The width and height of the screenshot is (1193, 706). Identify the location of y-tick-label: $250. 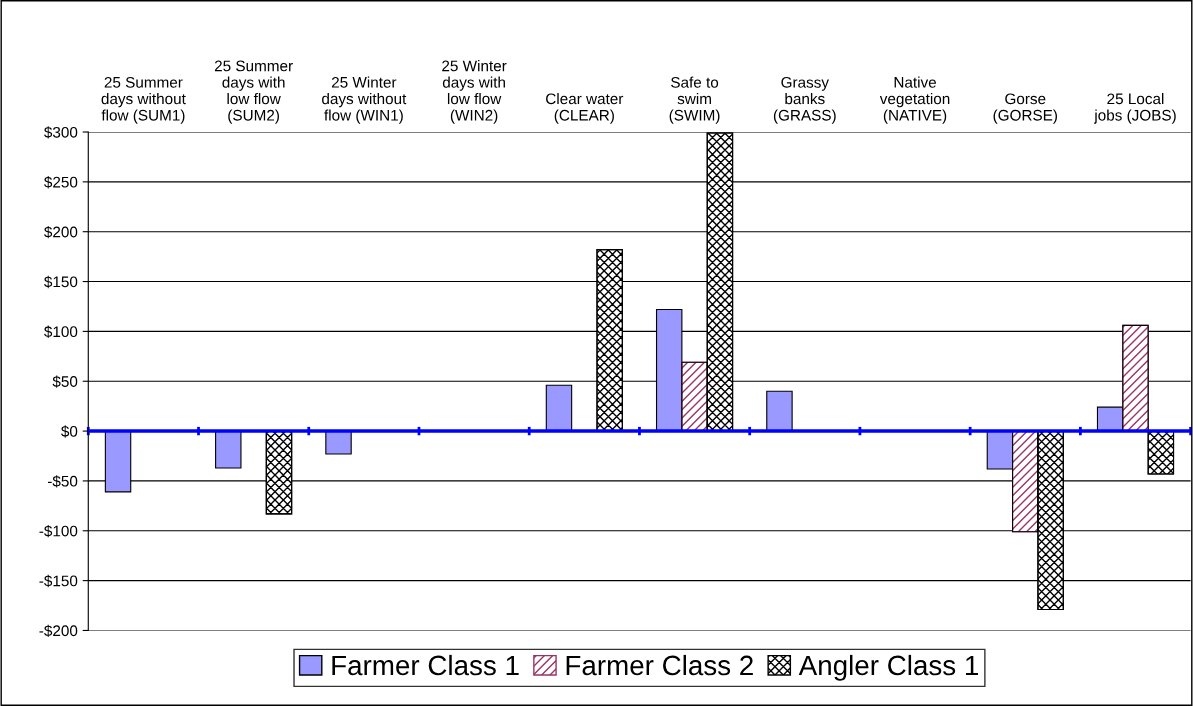
(61, 182).